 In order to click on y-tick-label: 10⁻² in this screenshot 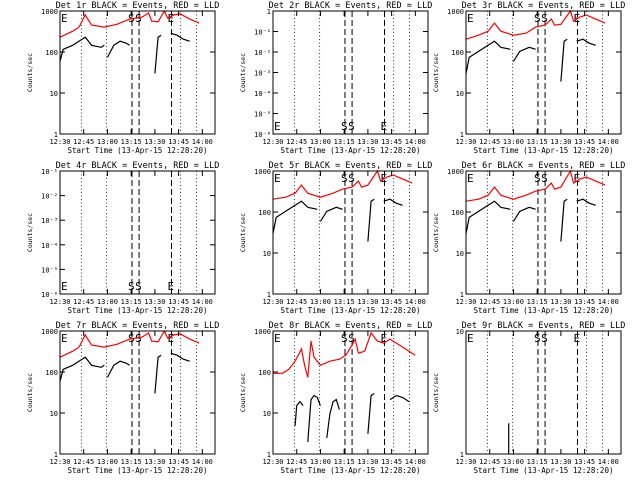, I will do `click(49, 197)`.